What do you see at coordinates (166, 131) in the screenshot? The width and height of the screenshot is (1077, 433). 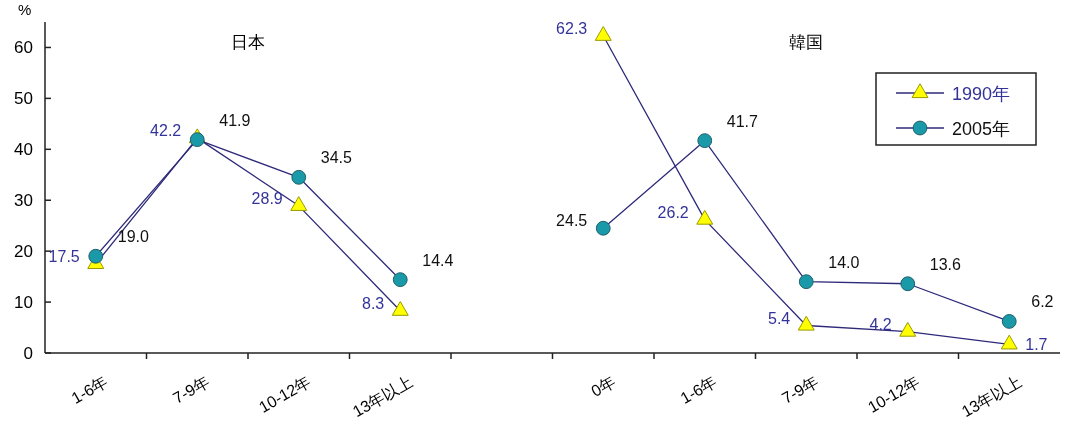 I see `data-label: 42.2` at bounding box center [166, 131].